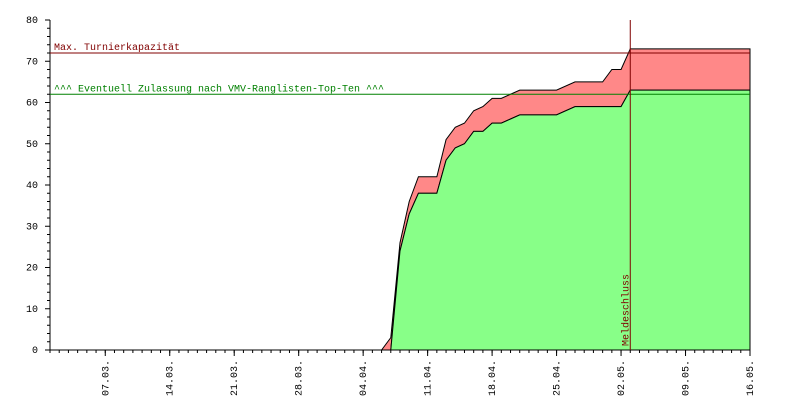  I want to click on y-tick-label: 60, so click(32, 104).